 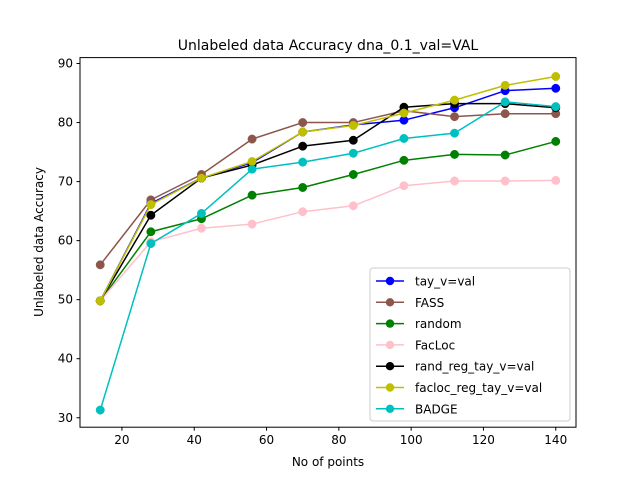 What do you see at coordinates (555, 440) in the screenshot?
I see `x-tick-label: 140` at bounding box center [555, 440].